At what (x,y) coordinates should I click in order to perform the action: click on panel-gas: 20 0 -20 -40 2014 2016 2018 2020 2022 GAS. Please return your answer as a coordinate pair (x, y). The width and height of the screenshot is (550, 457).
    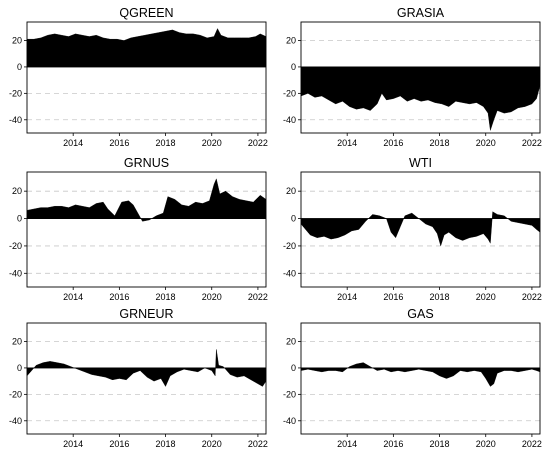
    Looking at the image, I should click on (412, 378).